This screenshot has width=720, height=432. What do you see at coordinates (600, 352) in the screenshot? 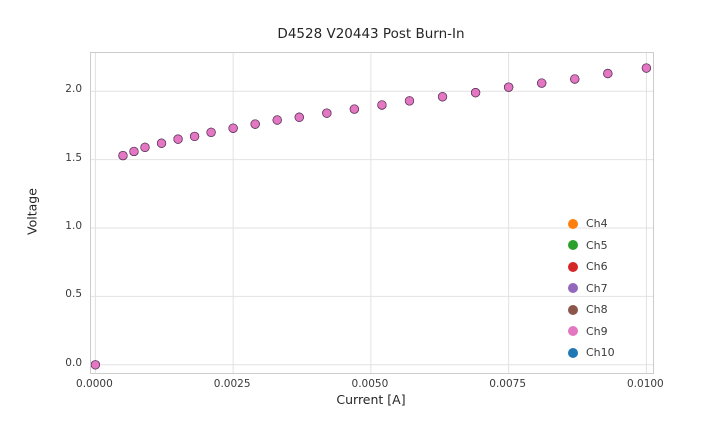
I see `legend-label: Ch10` at bounding box center [600, 352].